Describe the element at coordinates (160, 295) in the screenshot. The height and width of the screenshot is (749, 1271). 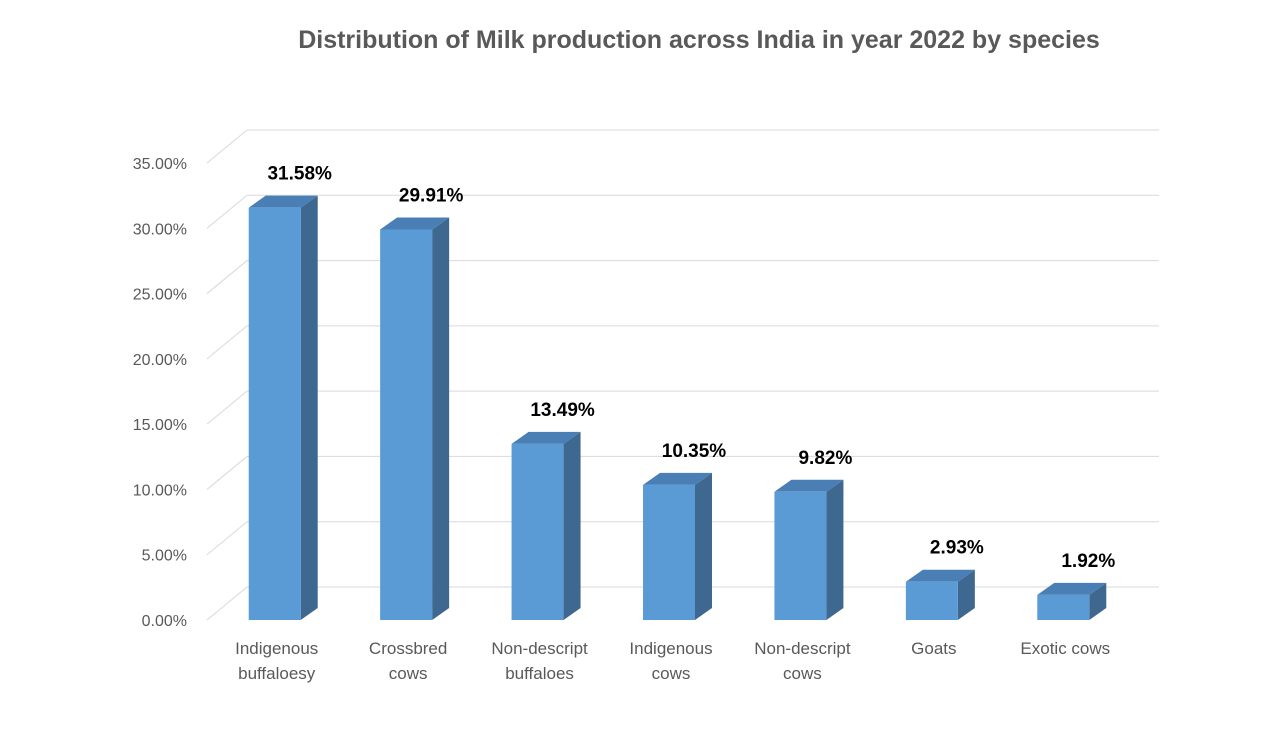
I see `y-tick-label: 25.00%` at that location.